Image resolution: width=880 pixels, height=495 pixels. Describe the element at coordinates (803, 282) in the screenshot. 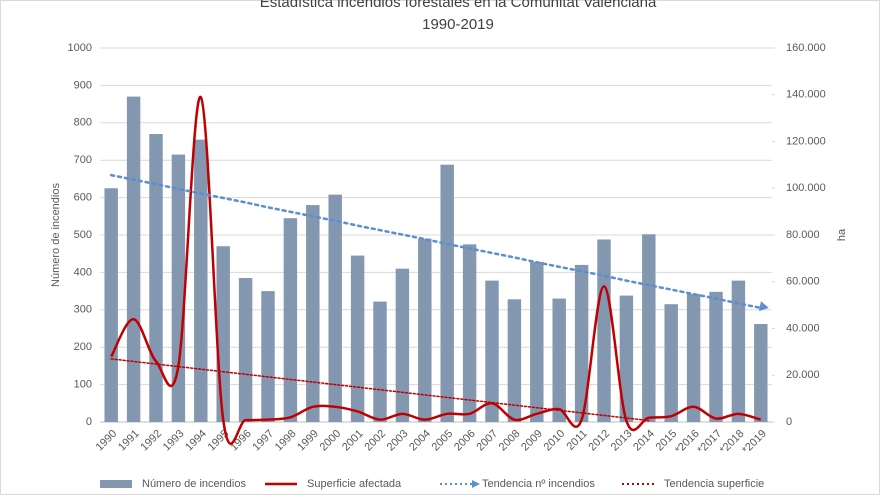

I see `y2-tick-label: 60.000` at that location.